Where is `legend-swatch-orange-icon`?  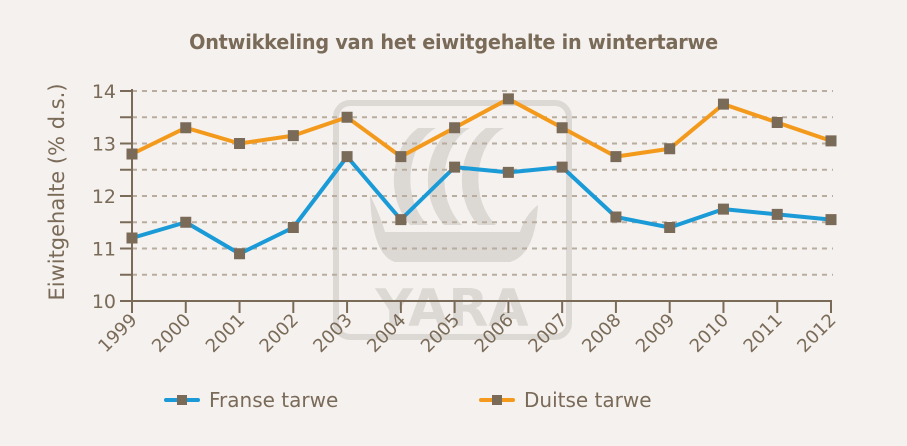 legend-swatch-orange-icon is located at coordinates (497, 400).